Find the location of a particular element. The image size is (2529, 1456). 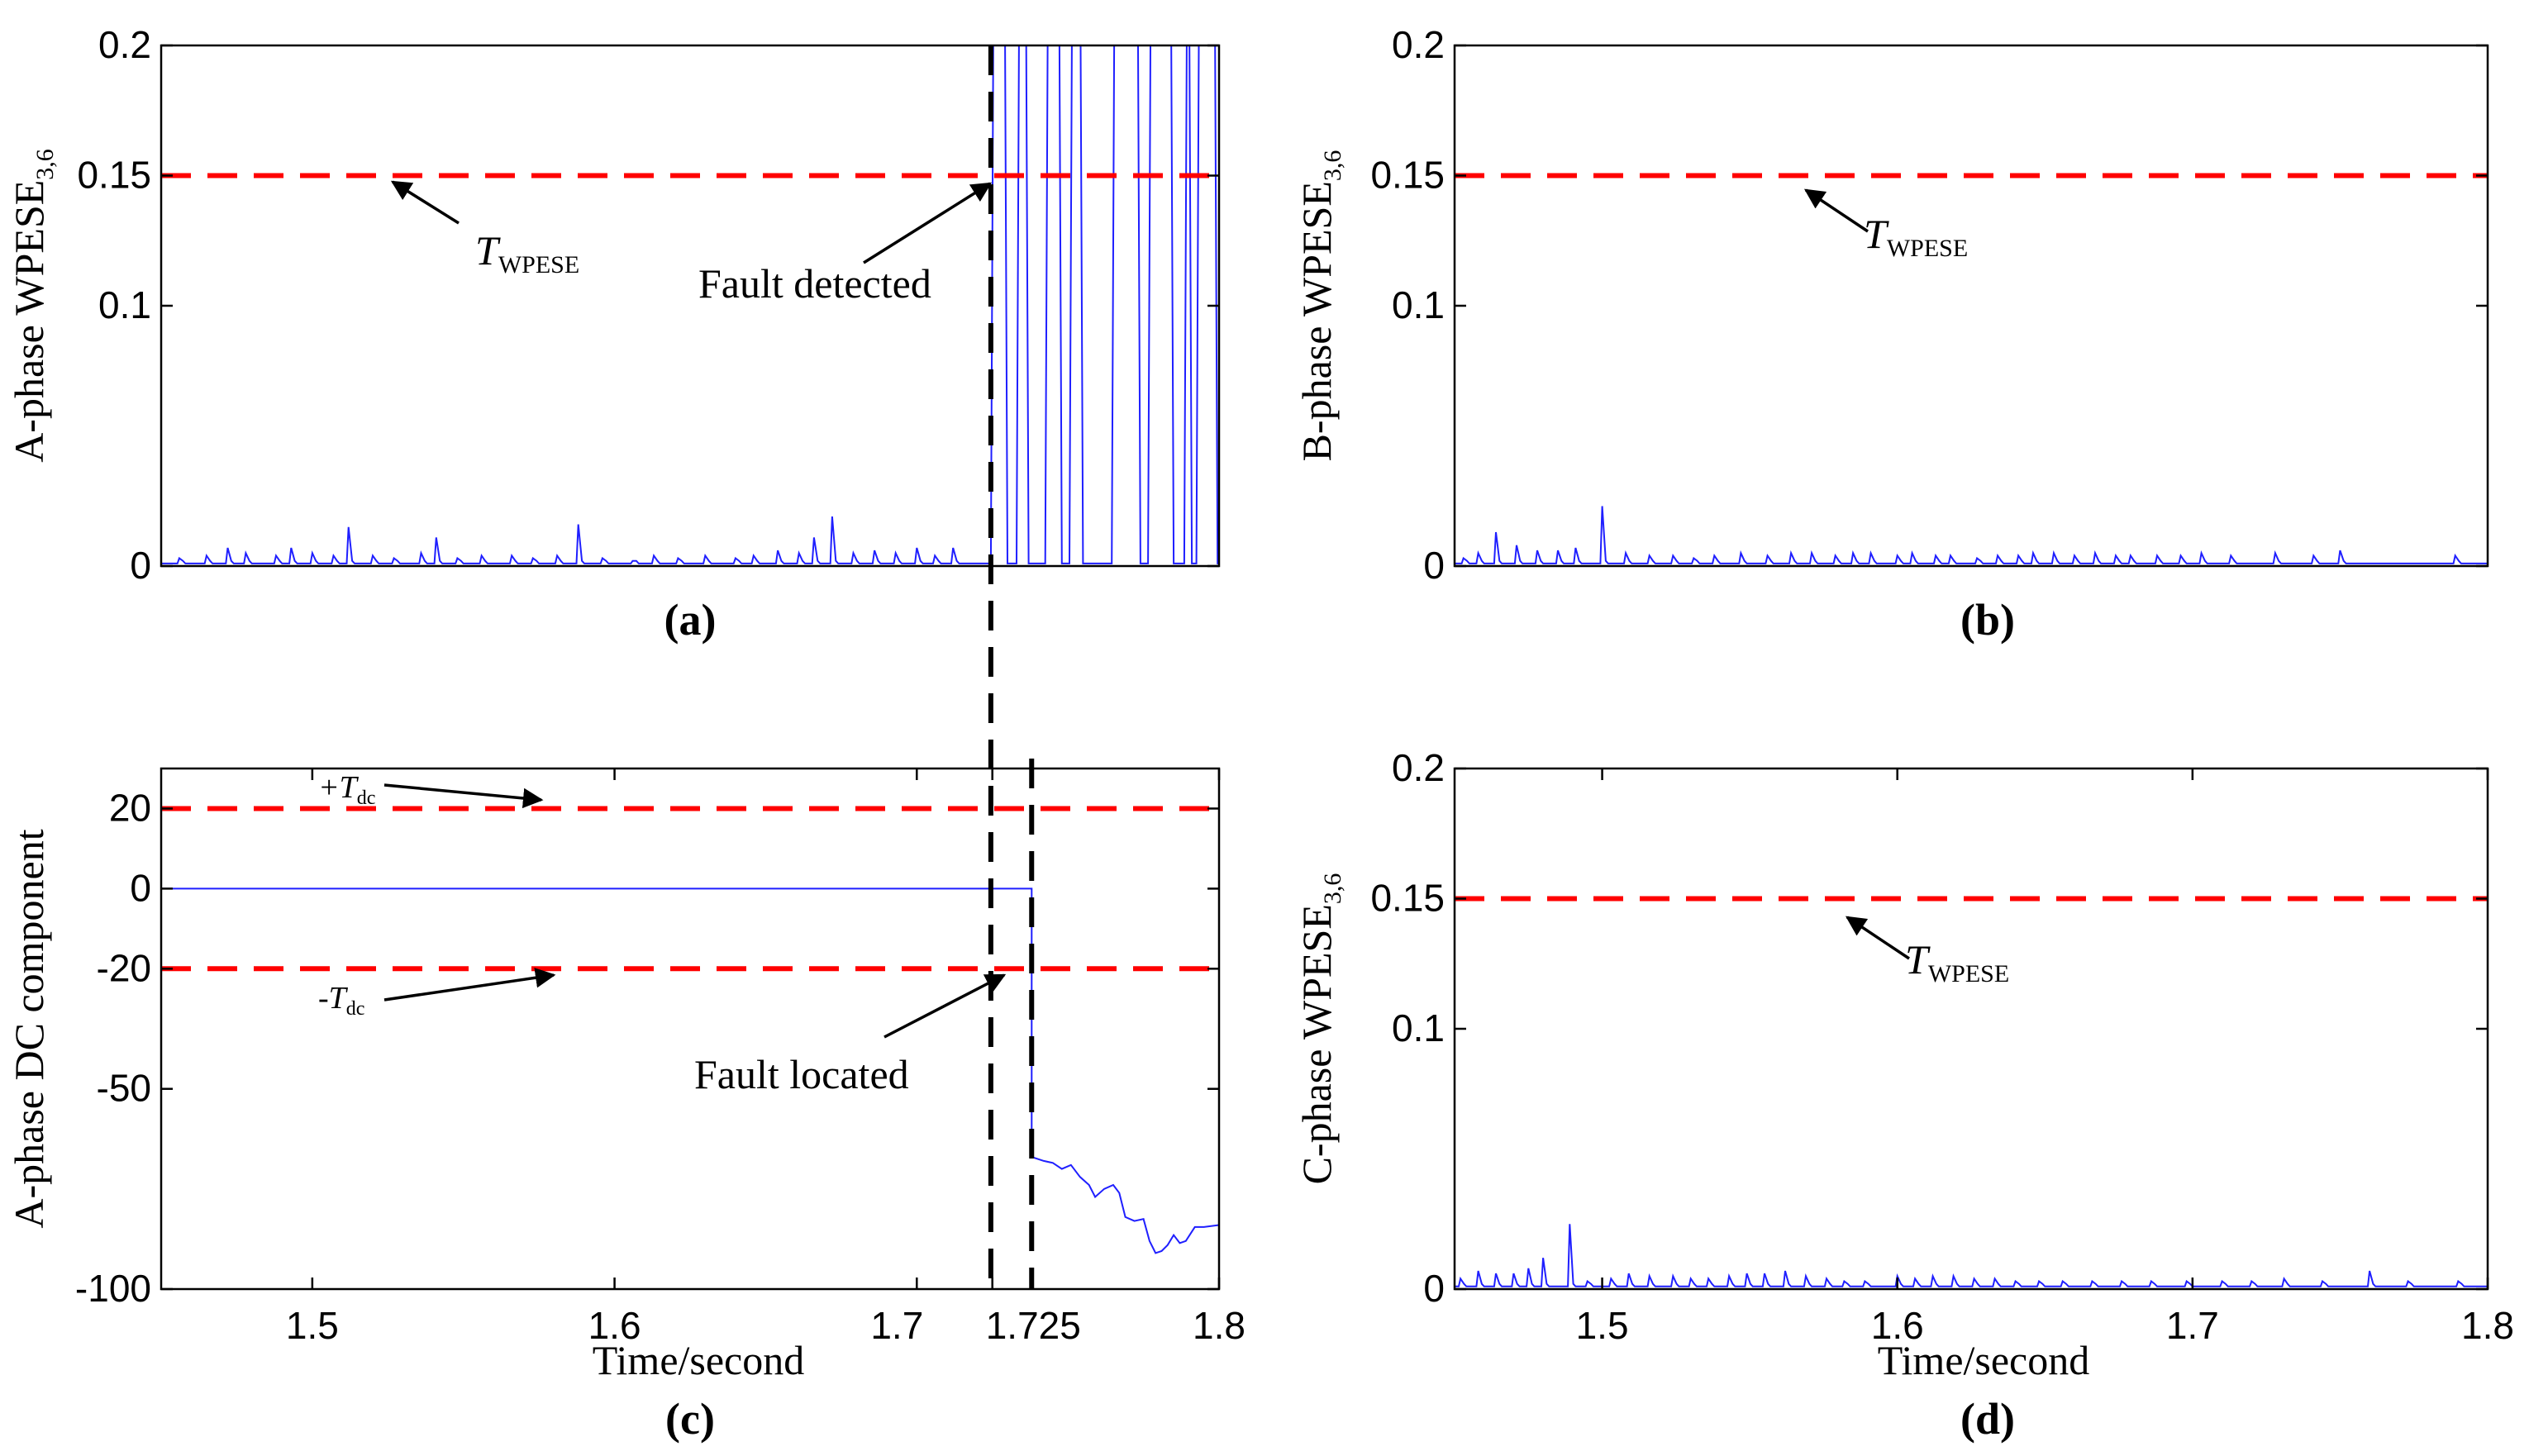

d-xtick-label: 1.6 is located at coordinates (1897, 1325).